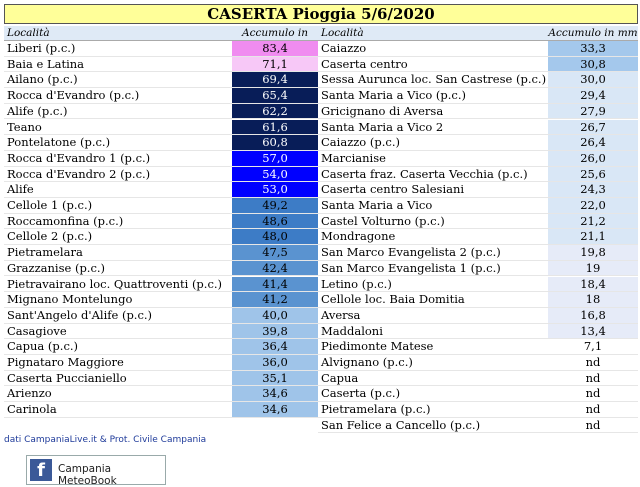  I want to click on locality: Pietramelara, so click(118, 253).